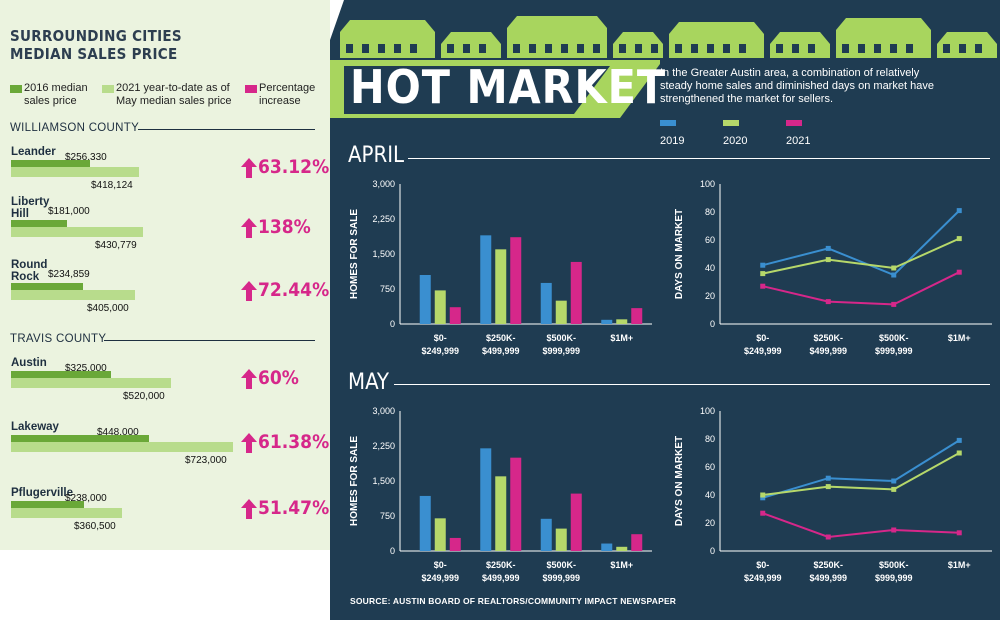 The height and width of the screenshot is (620, 1000). I want to click on legend-item-2019: 2019, so click(672, 132).